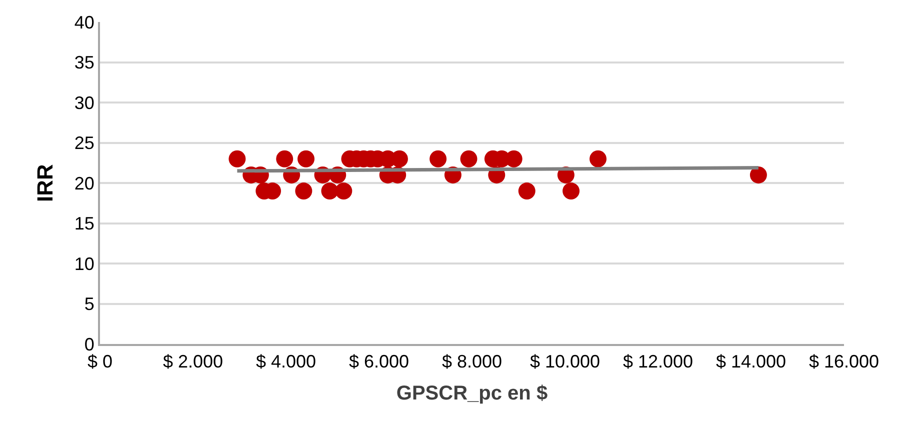  I want to click on y-tick-label: 30, so click(84, 102).